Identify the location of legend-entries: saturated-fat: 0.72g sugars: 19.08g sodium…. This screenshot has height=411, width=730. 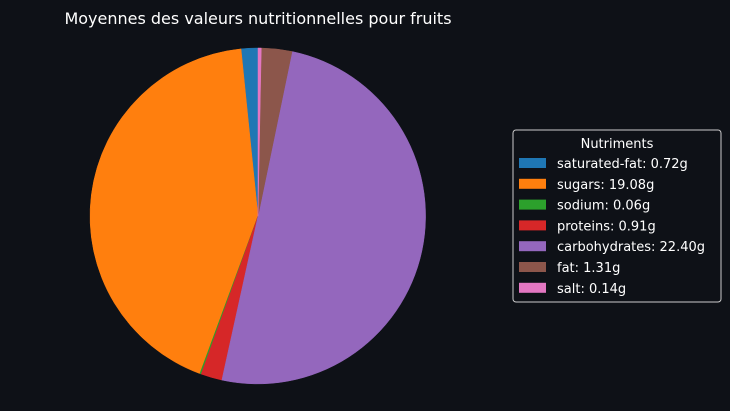
(612, 227).